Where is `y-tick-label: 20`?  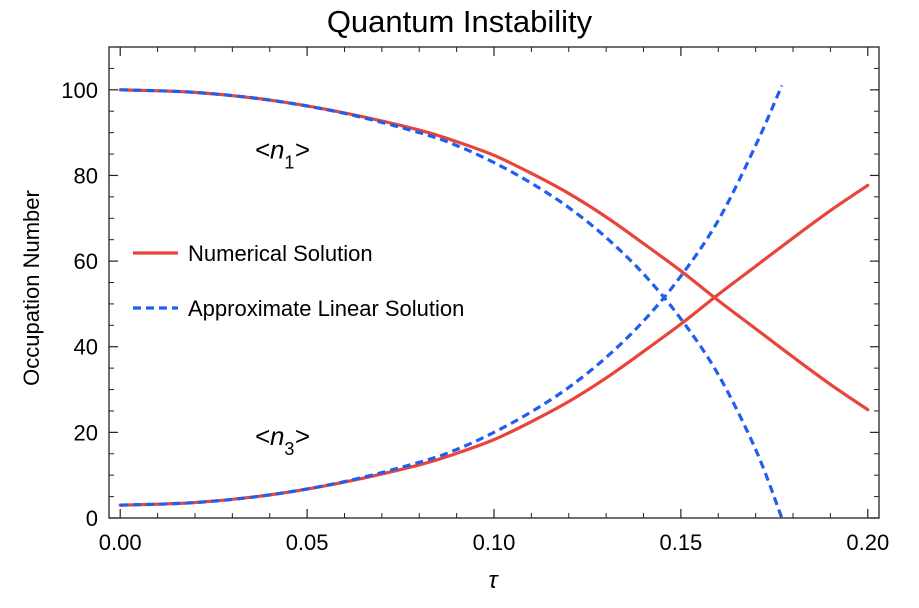 y-tick-label: 20 is located at coordinates (86, 432).